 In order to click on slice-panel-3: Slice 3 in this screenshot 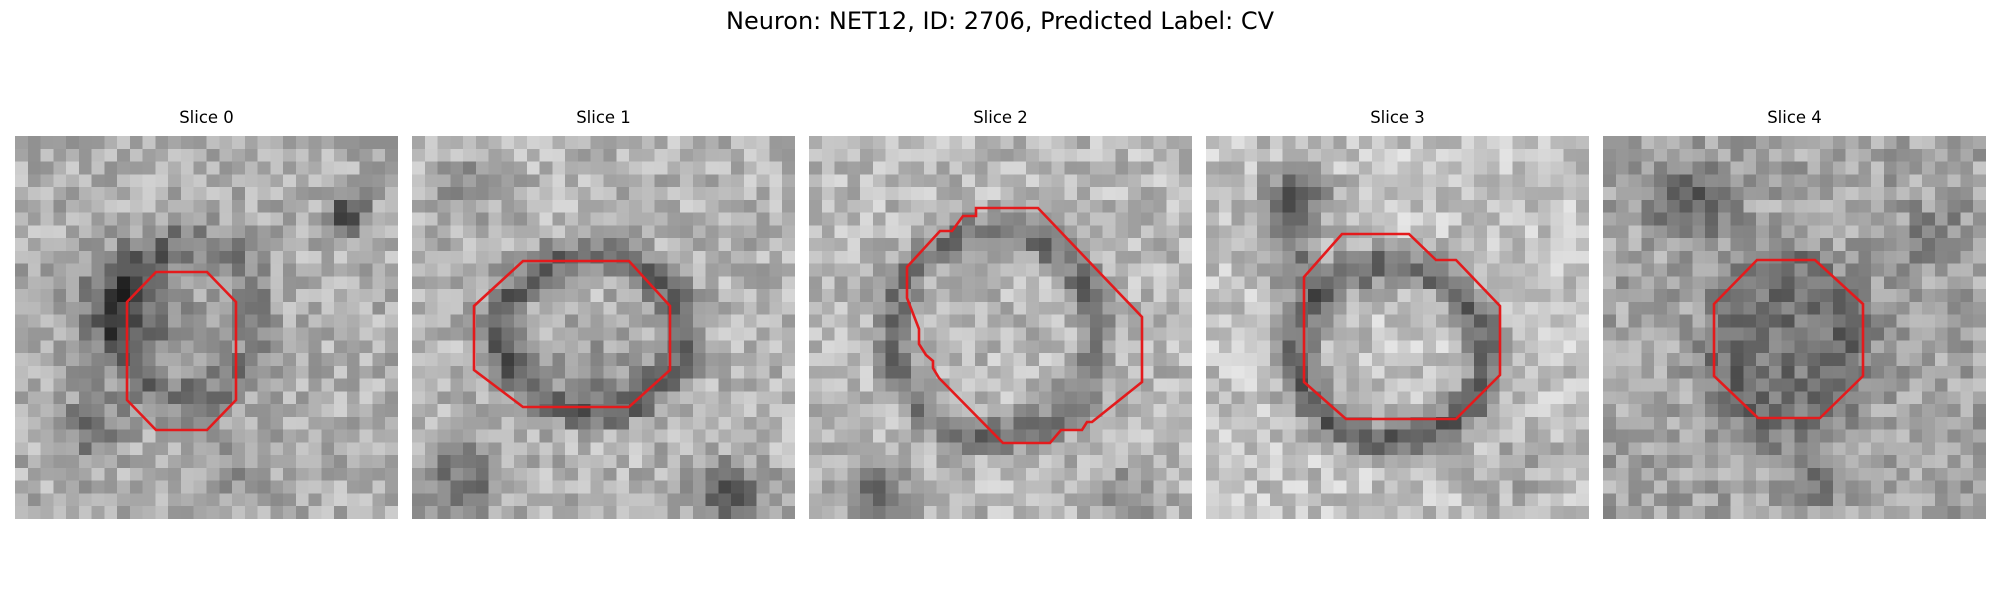, I will do `click(1397, 313)`.